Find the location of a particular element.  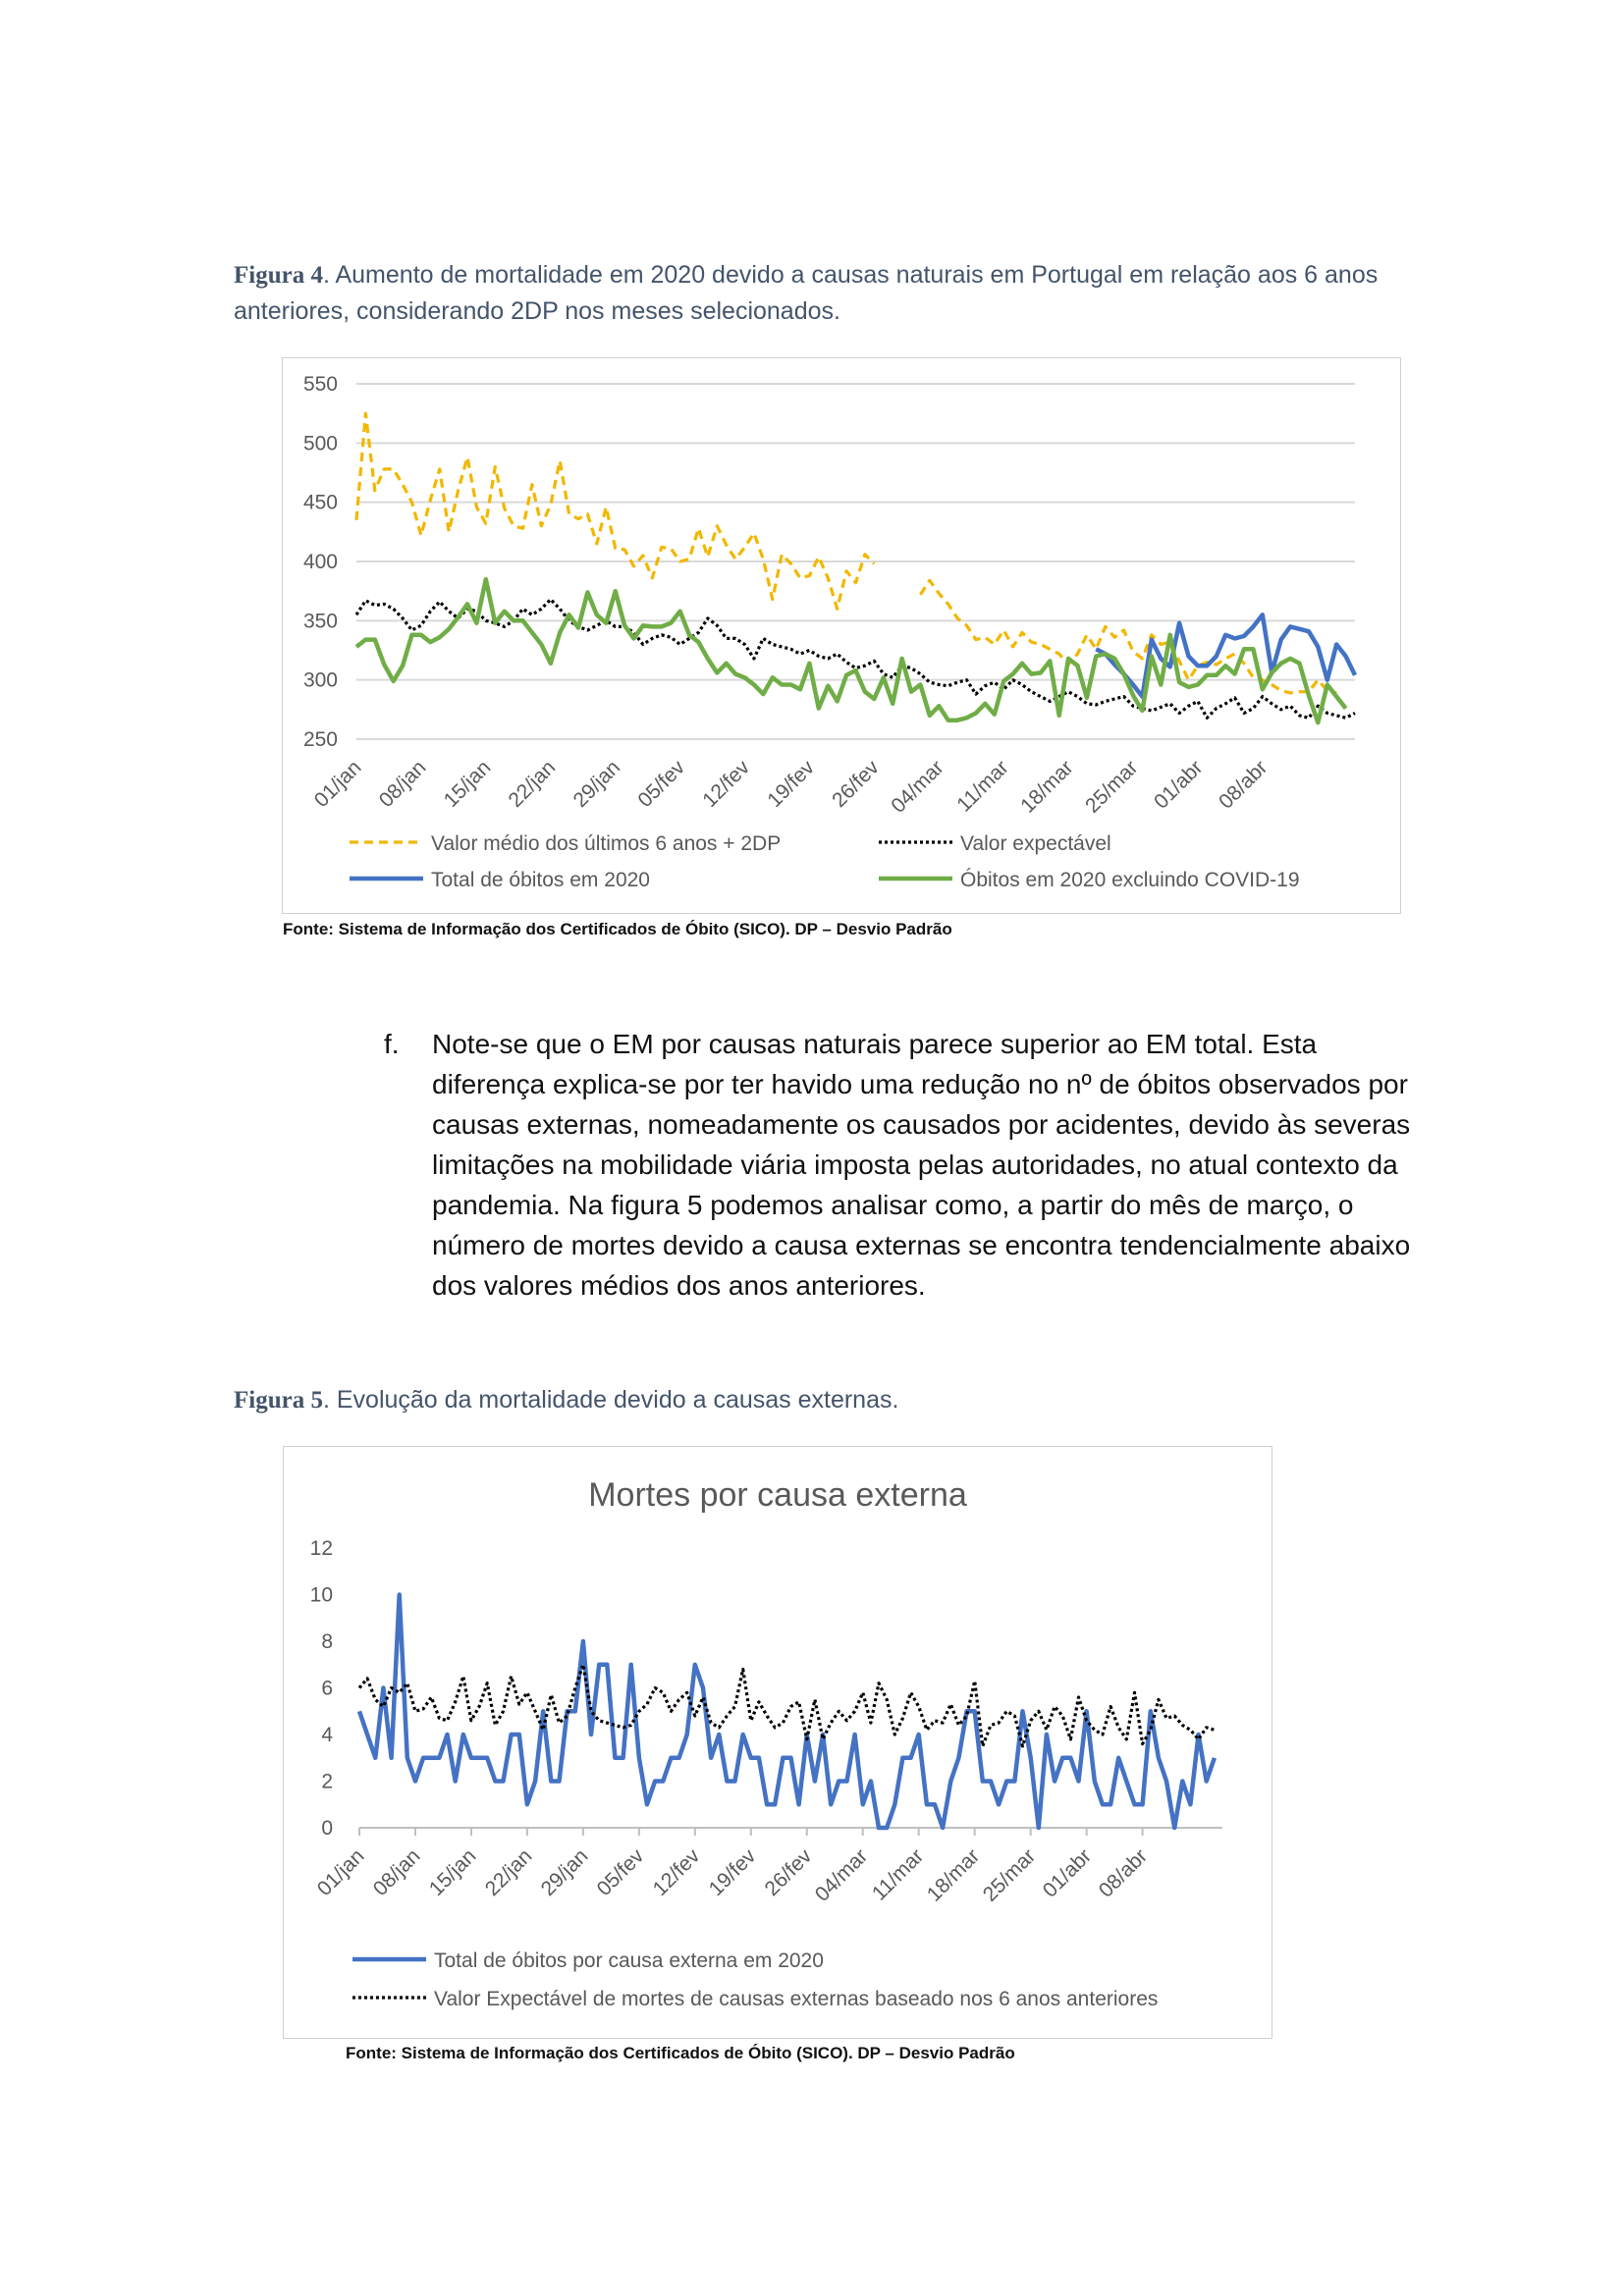

y-tick-label: 6 is located at coordinates (327, 1689).